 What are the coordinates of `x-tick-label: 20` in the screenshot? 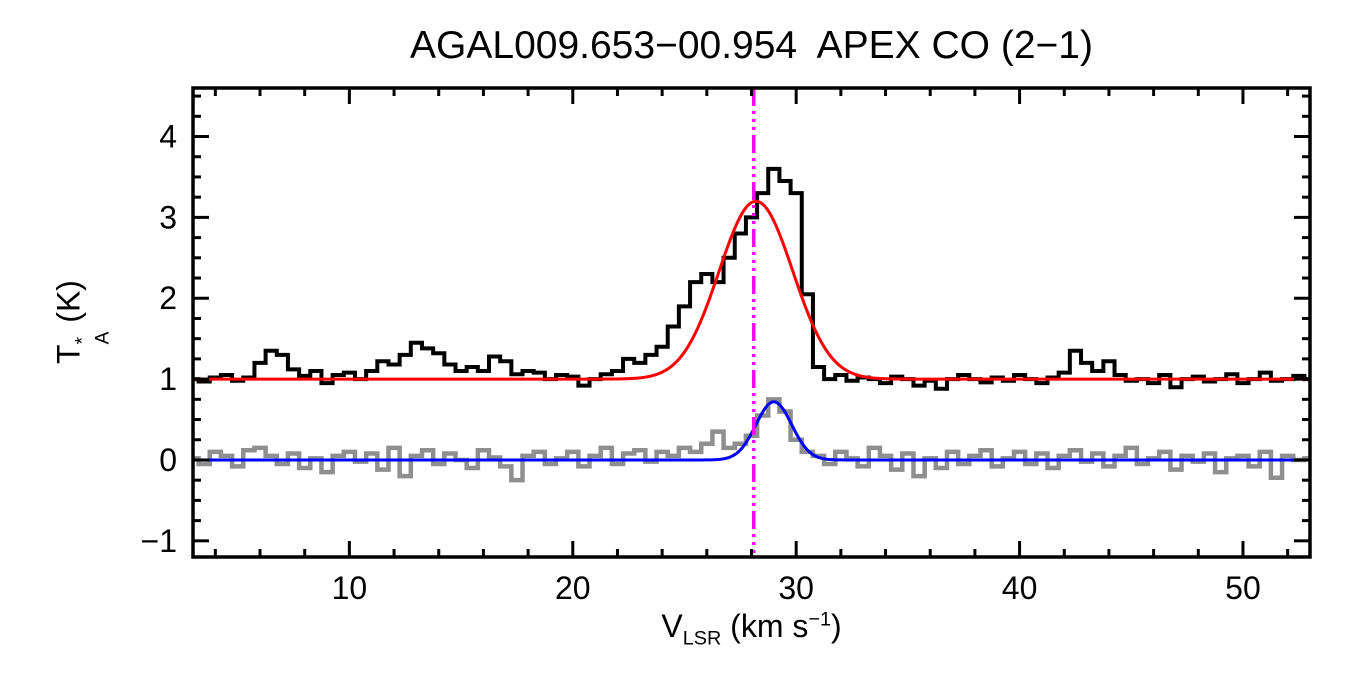 It's located at (573, 588).